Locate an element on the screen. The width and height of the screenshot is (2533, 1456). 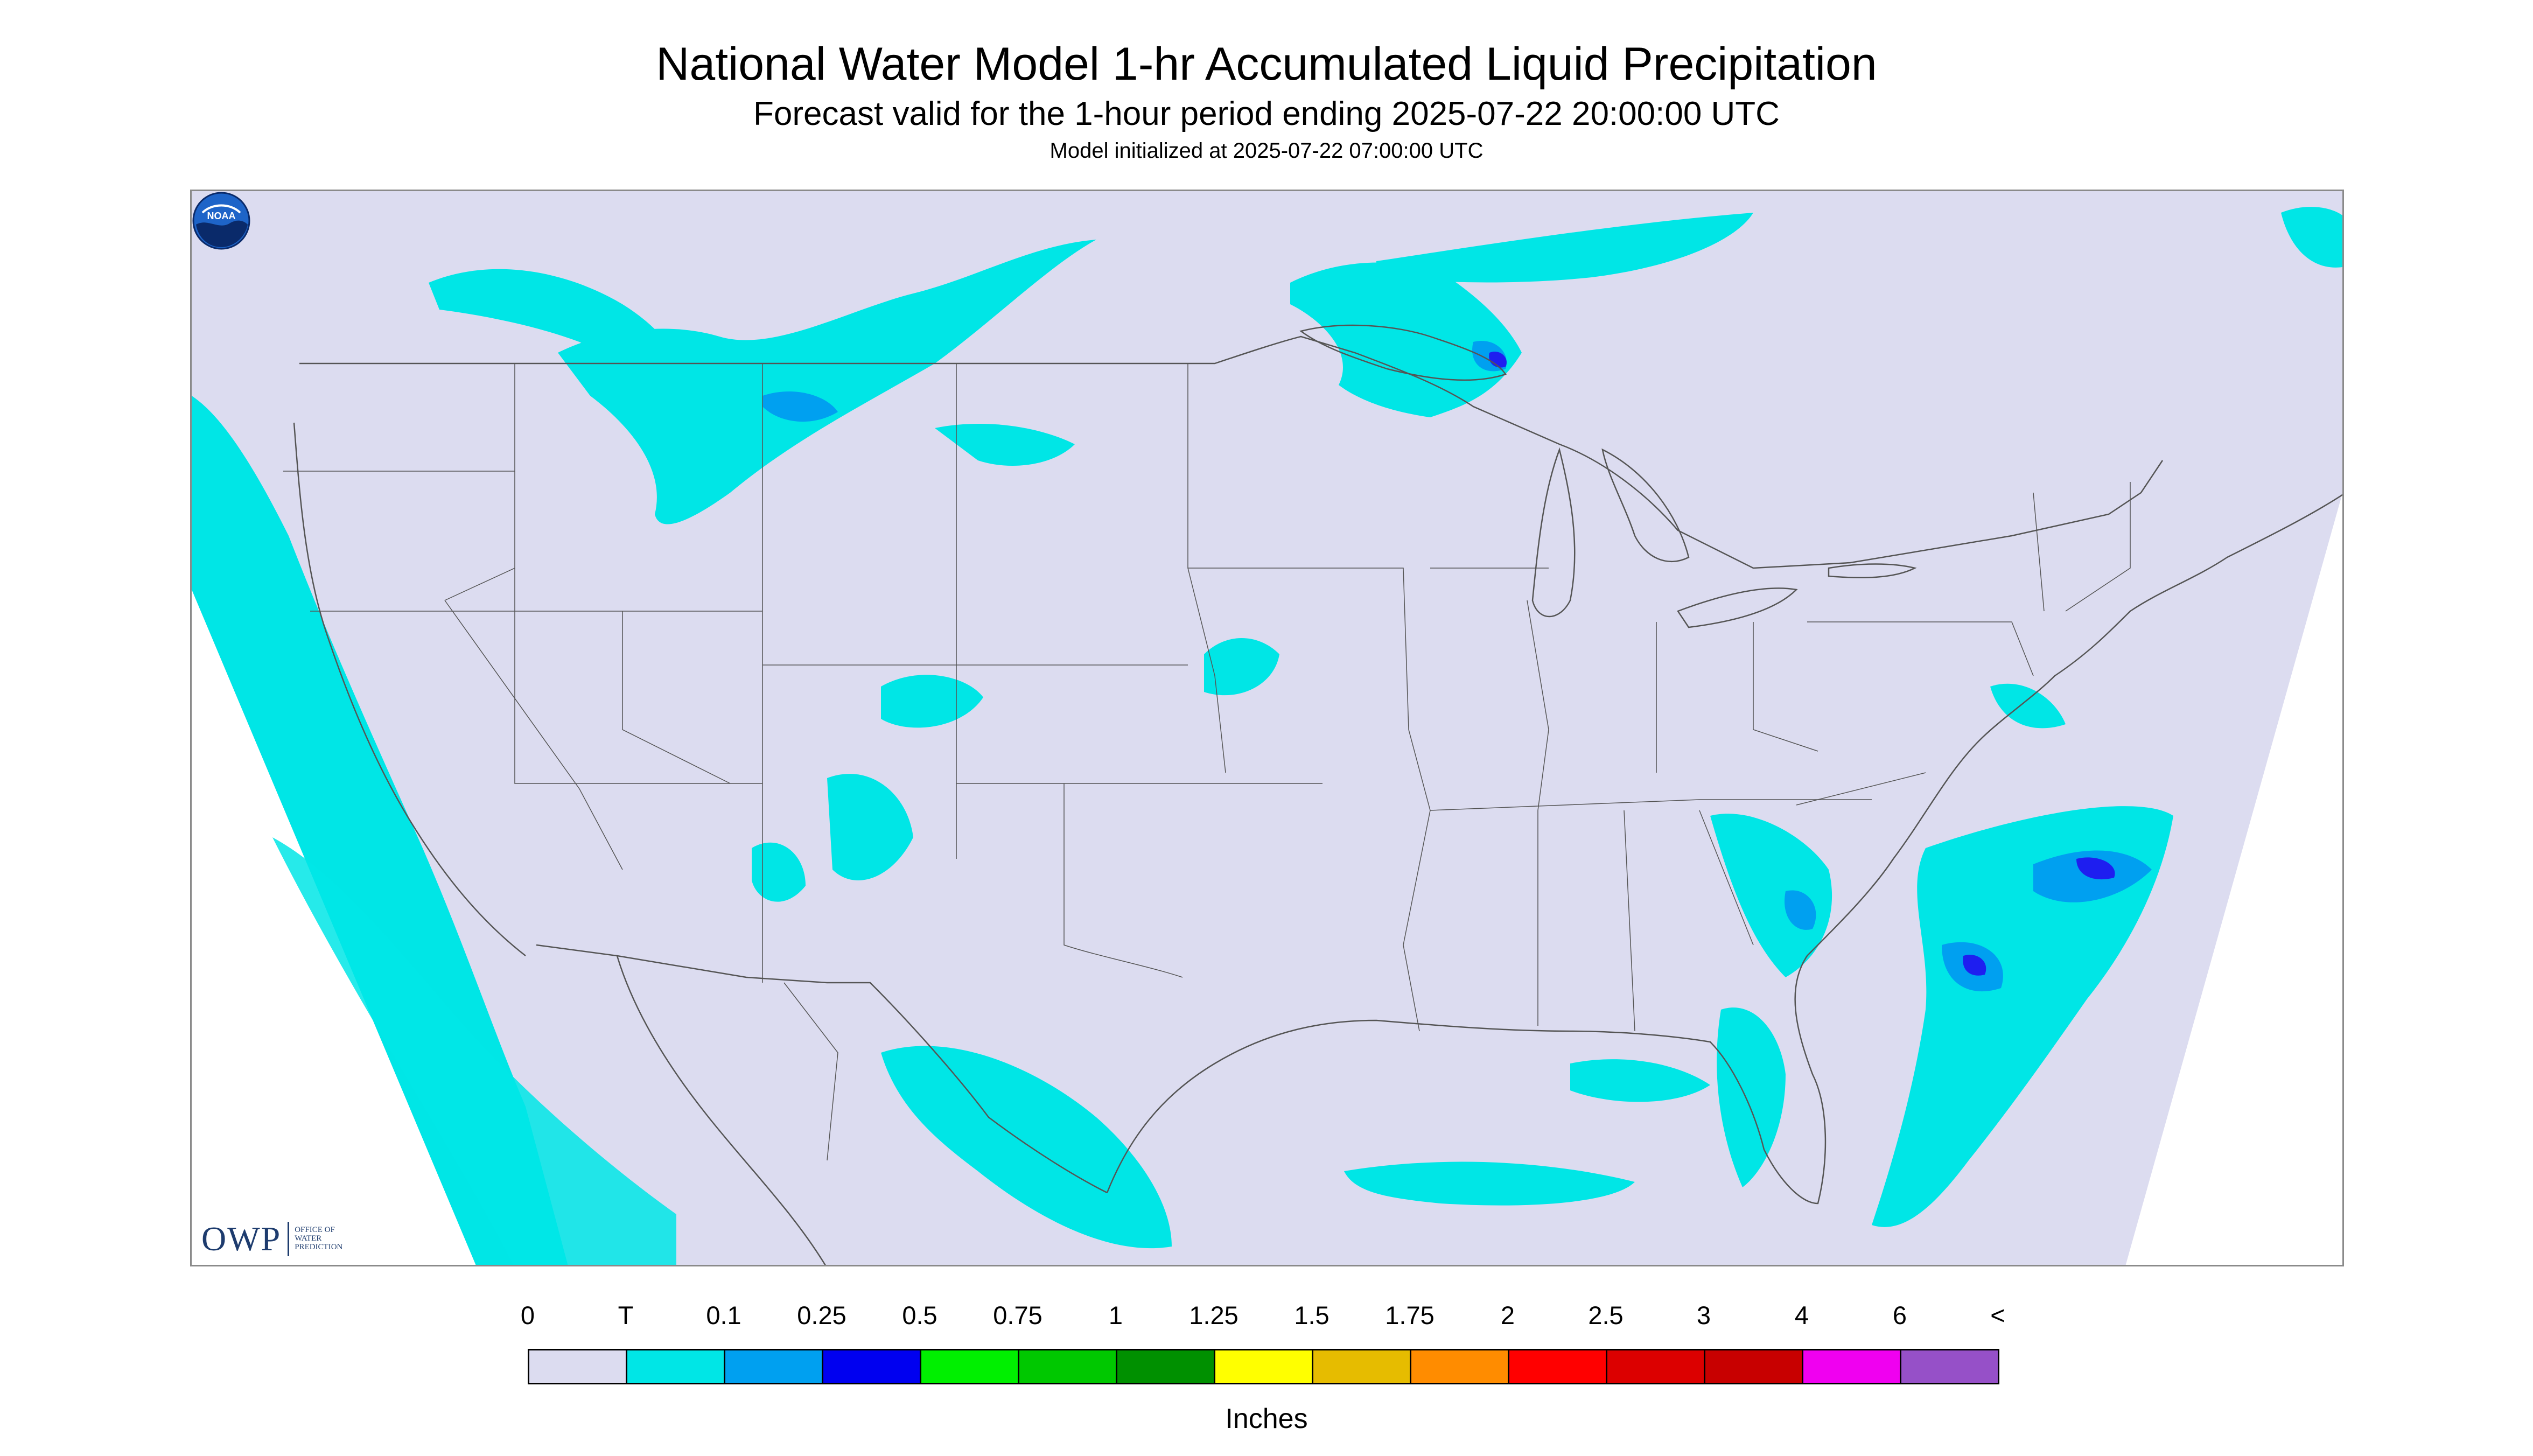
owp-logo-text: OFFICE OF WATER PREDICTION is located at coordinates (319, 1238).